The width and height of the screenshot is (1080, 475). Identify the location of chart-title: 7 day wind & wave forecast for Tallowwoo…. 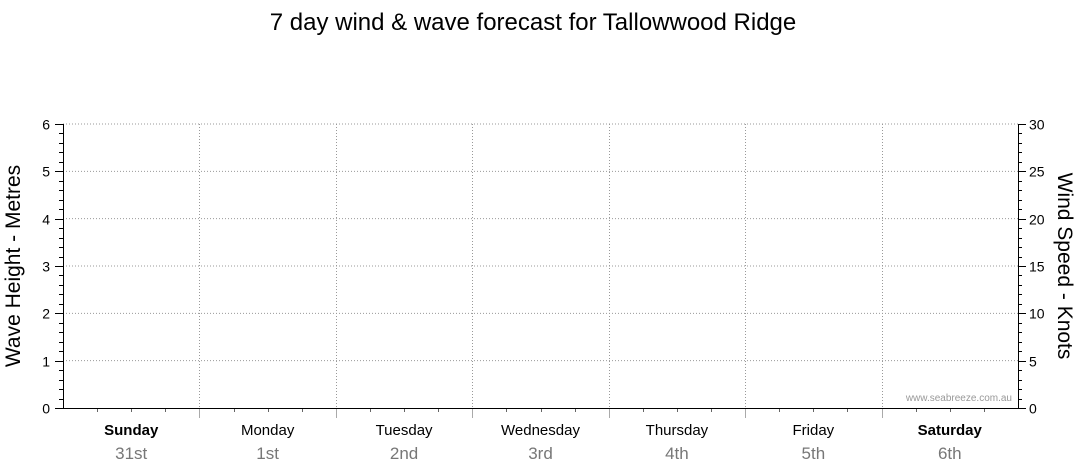
(533, 22).